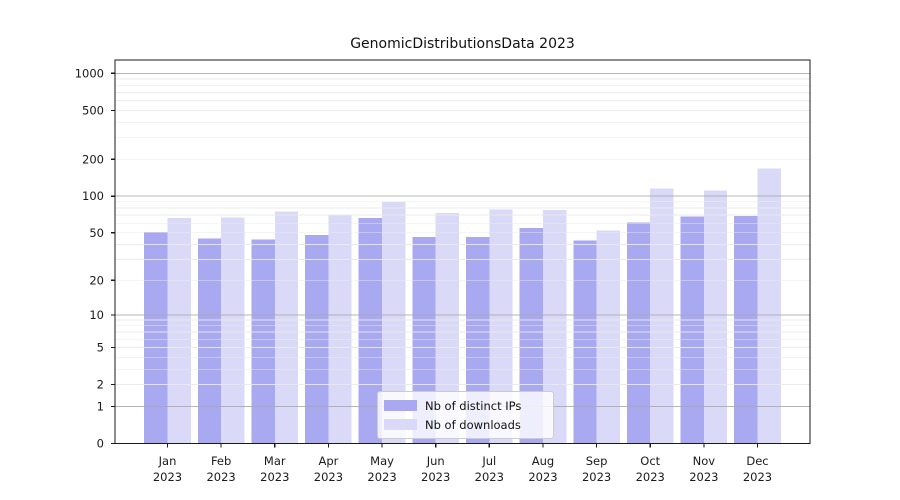 Image resolution: width=900 pixels, height=500 pixels. Describe the element at coordinates (400, 405) in the screenshot. I see `legend-swatch-ips` at that location.